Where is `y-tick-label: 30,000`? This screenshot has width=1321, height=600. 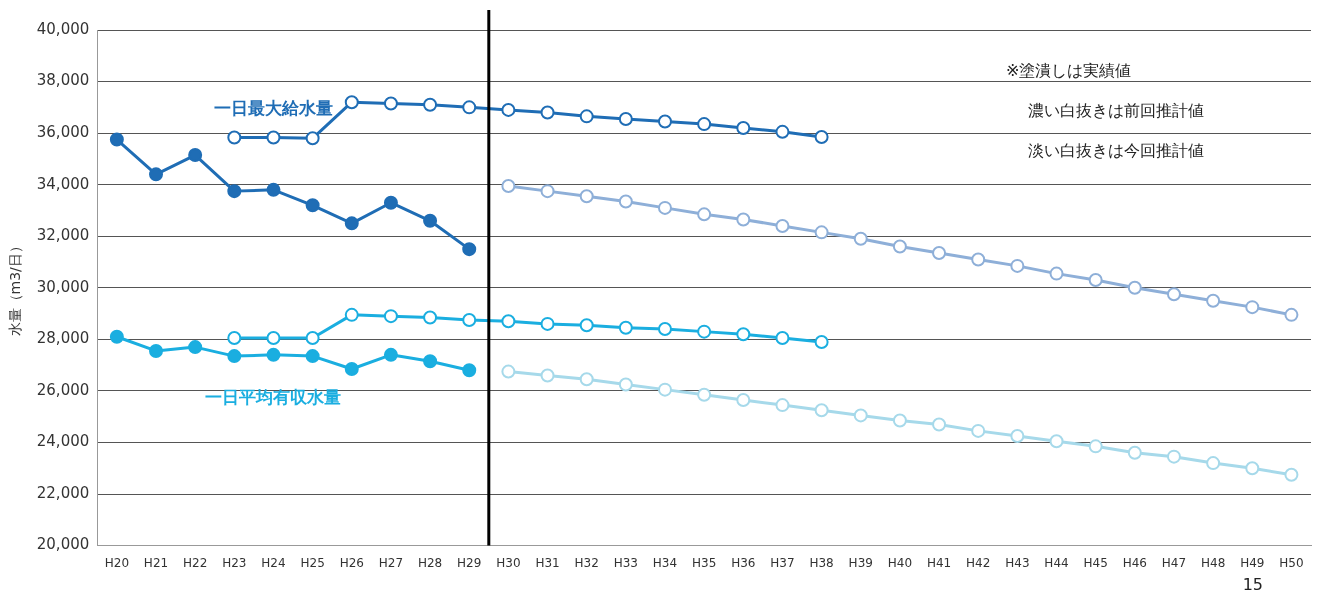 y-tick-label: 30,000 is located at coordinates (63, 286).